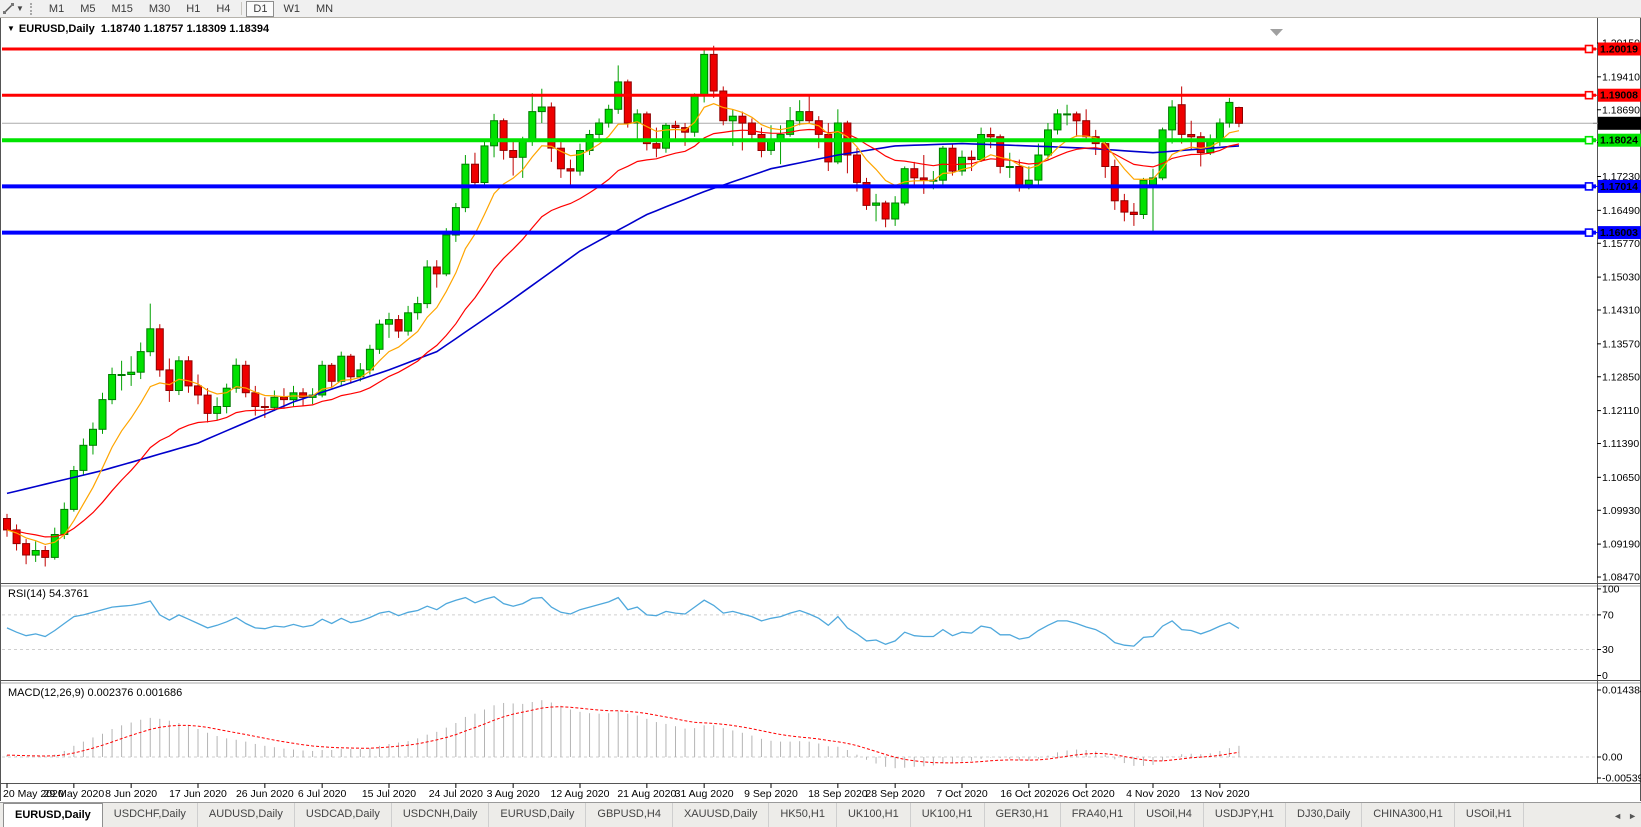 This screenshot has width=1641, height=827. Describe the element at coordinates (1608, 650) in the screenshot. I see `svg-text: 30` at that location.